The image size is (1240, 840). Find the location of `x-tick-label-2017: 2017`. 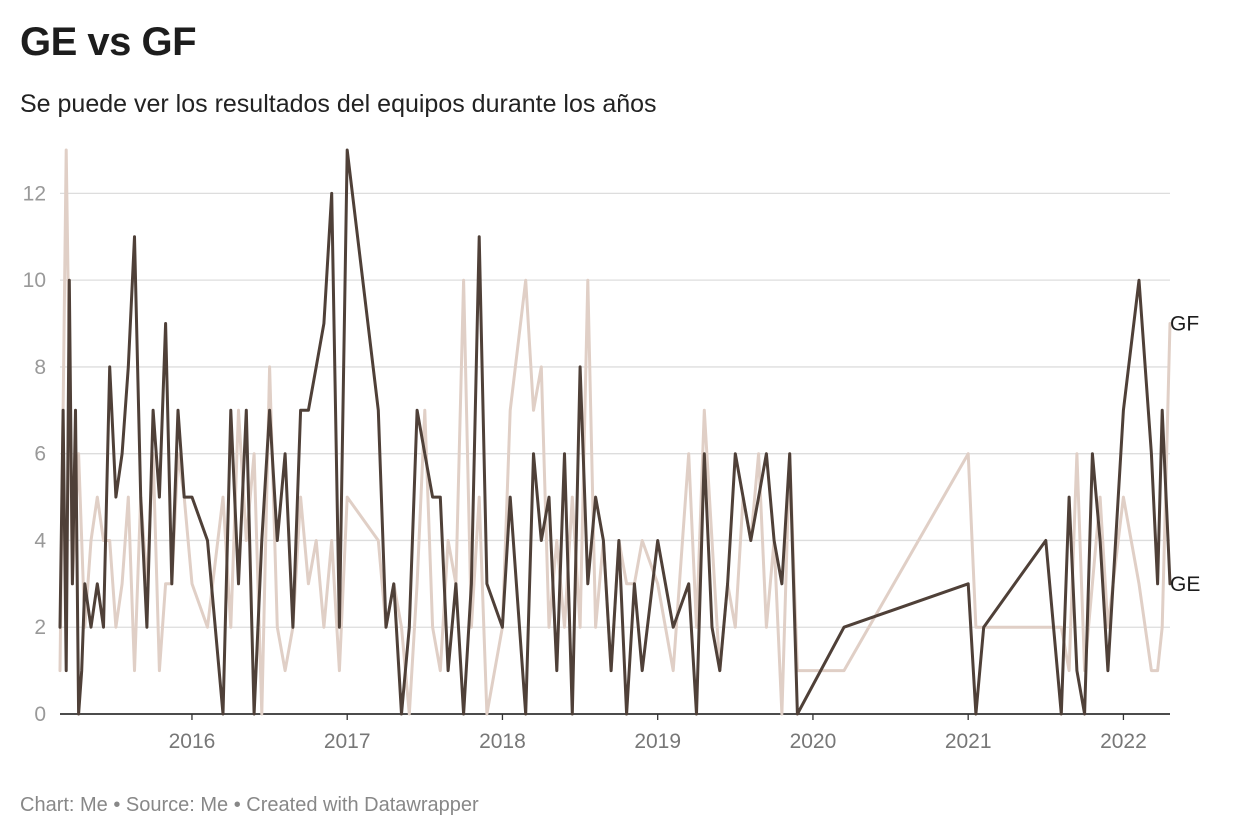

x-tick-label-2017: 2017 is located at coordinates (347, 741).